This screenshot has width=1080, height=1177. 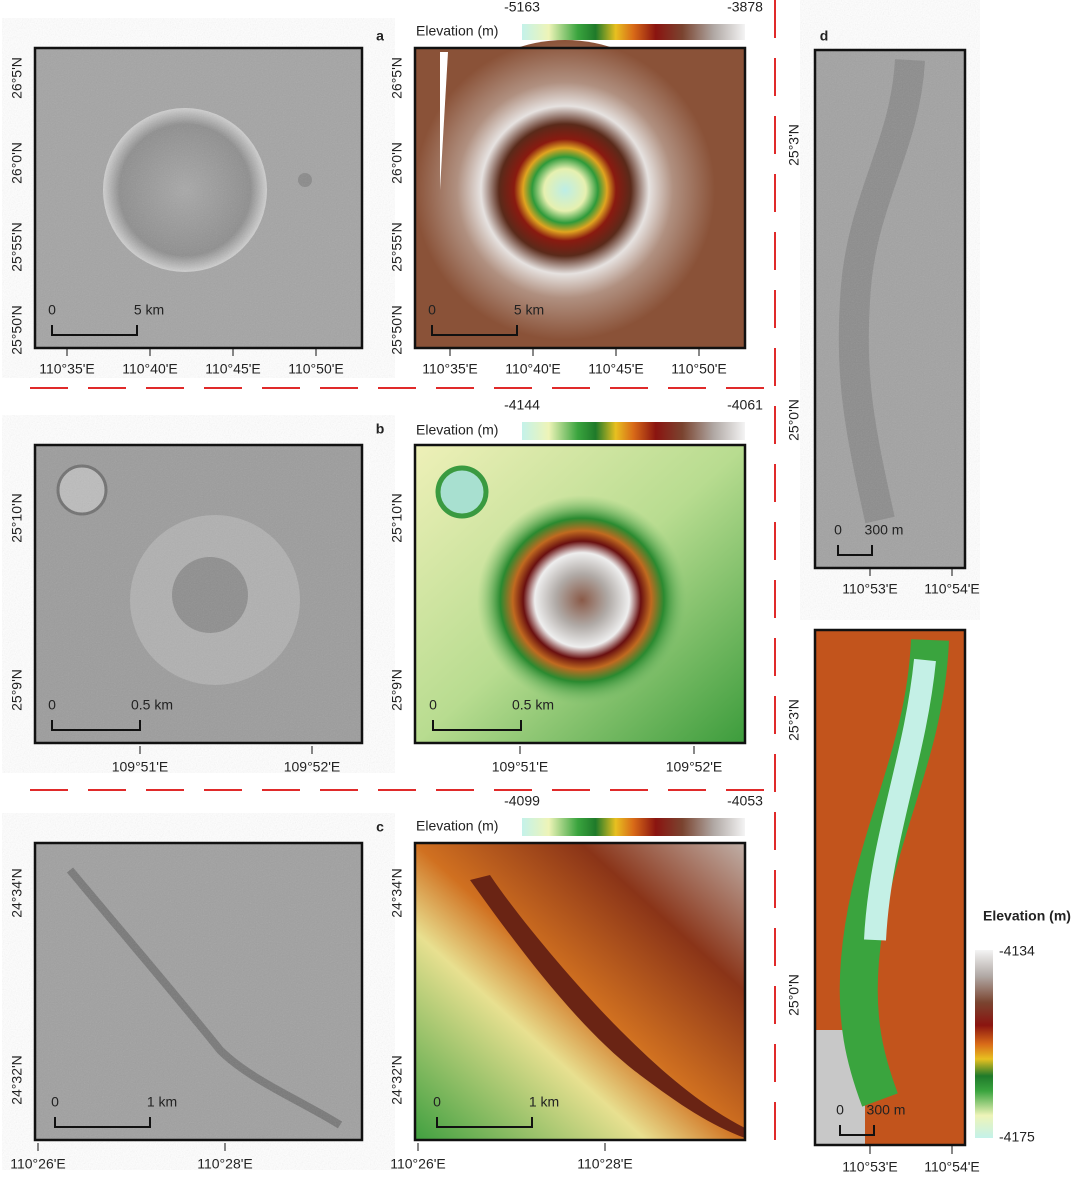 I want to click on image-c-gray, so click(x=198, y=991).